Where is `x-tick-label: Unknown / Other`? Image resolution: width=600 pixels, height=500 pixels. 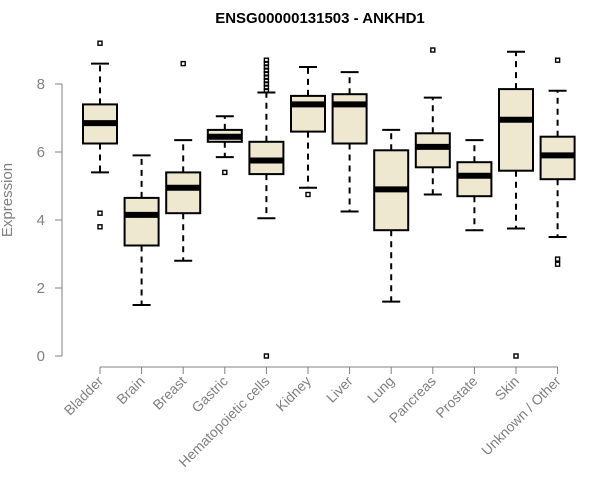 x-tick-label: Unknown / Other is located at coordinates (521, 416).